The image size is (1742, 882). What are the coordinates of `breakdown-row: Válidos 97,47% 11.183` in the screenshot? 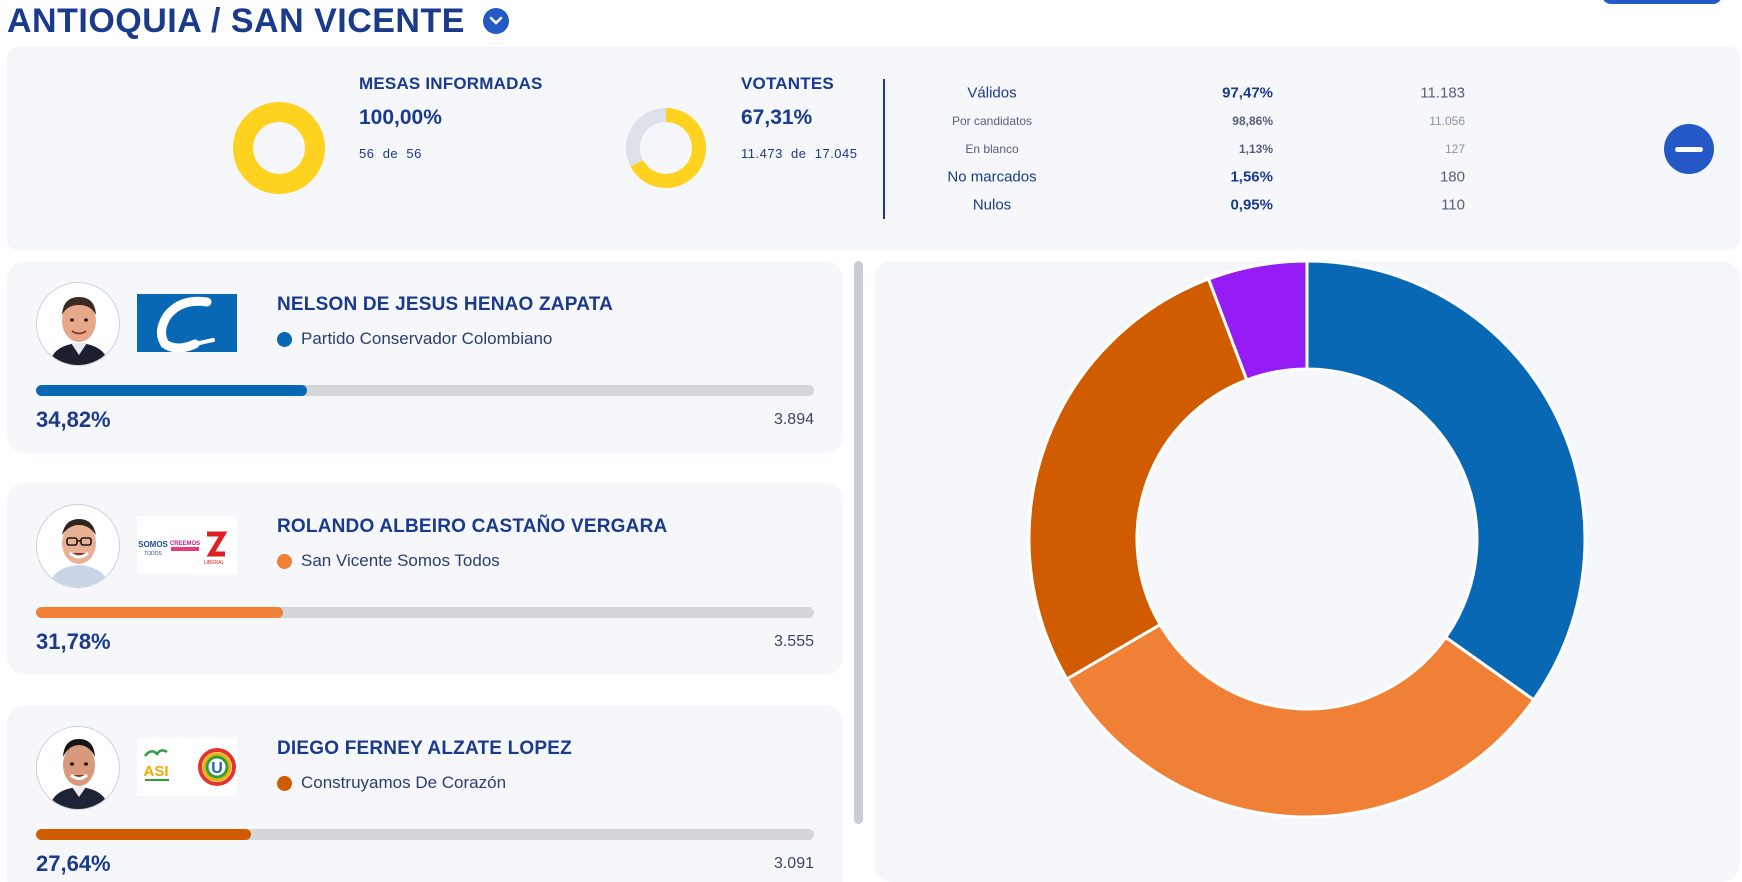 It's located at (1187, 93).